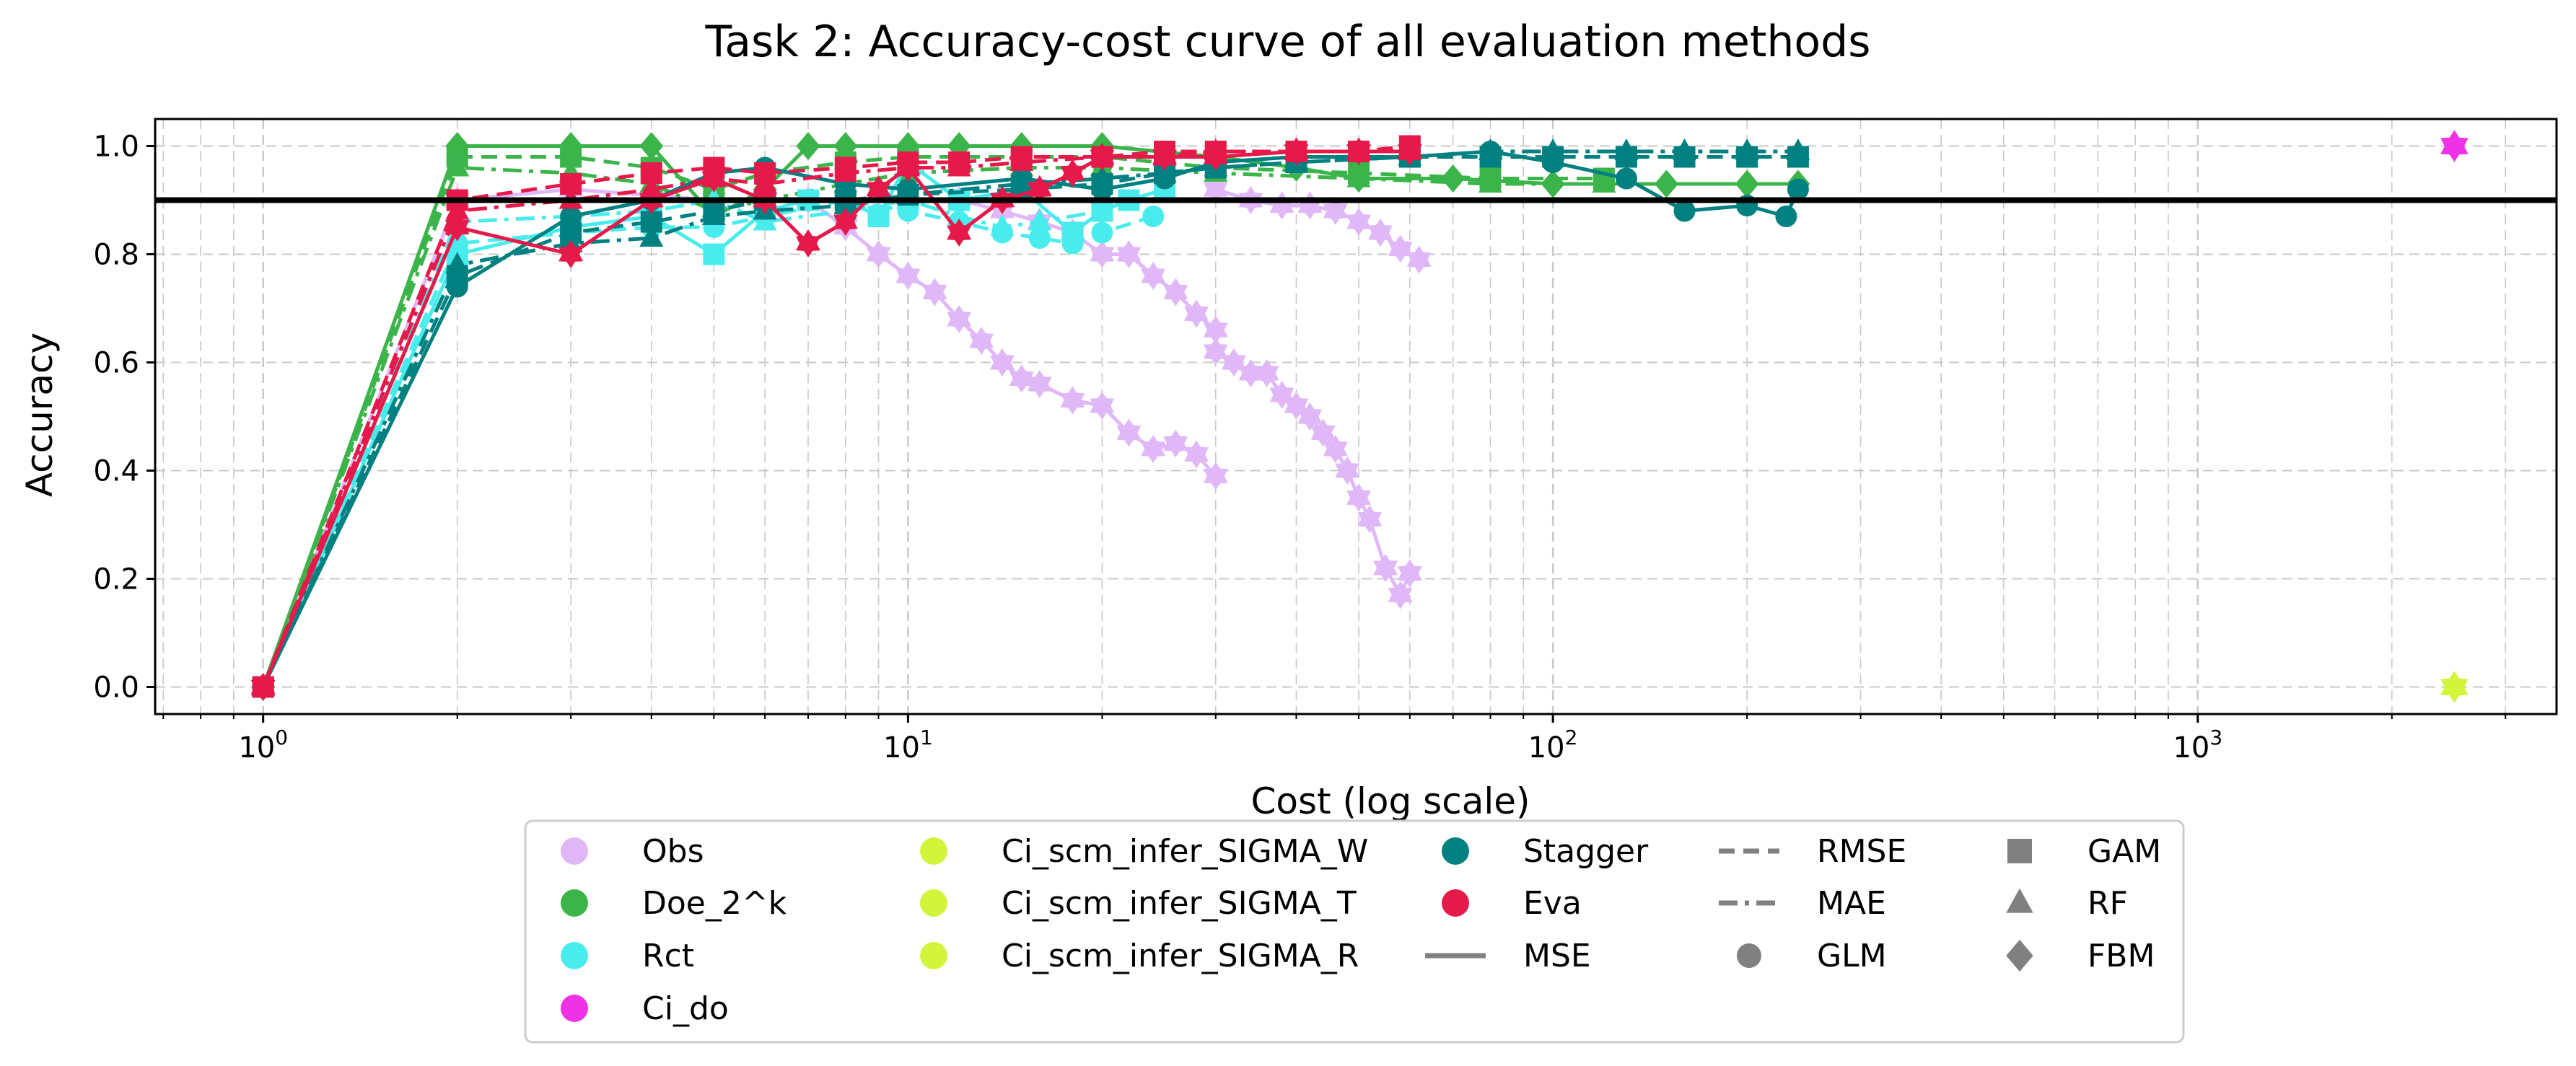 The height and width of the screenshot is (1066, 2576). Describe the element at coordinates (1179, 903) in the screenshot. I see `legend-label: Ci_scm_infer_SIGMA_T` at that location.